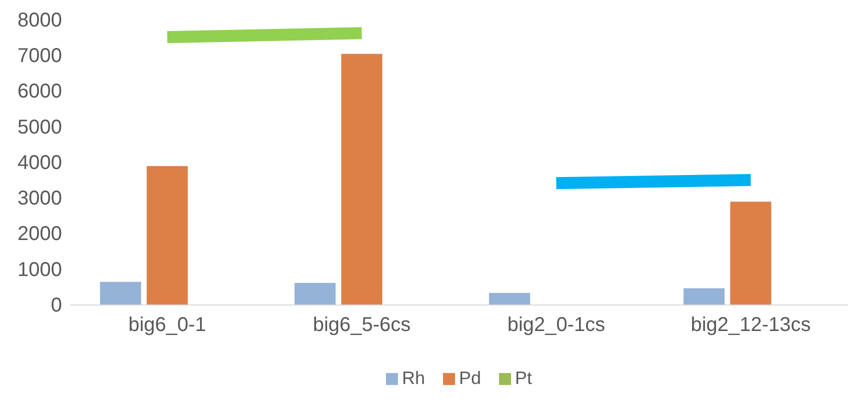 The width and height of the screenshot is (856, 404). Describe the element at coordinates (750, 325) in the screenshot. I see `x-tick-label: big2_12-13cs` at that location.